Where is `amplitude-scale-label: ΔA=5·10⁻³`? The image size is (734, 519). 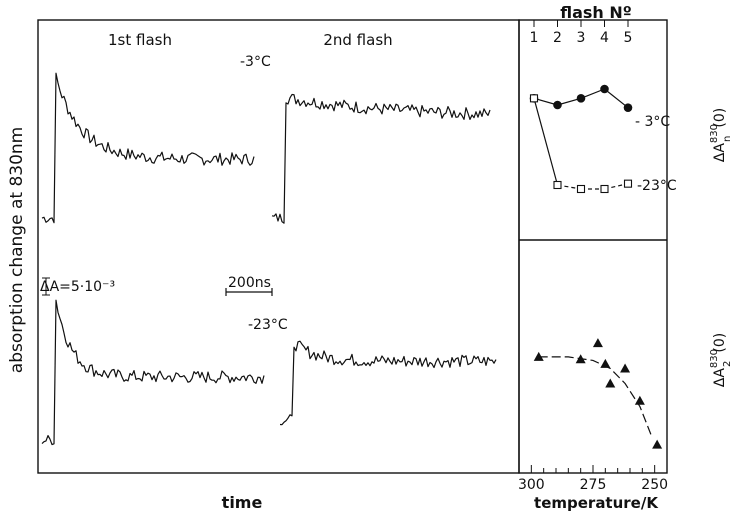
amplitude-scale-label: ΔA=5·10⁻³ is located at coordinates (77, 287).